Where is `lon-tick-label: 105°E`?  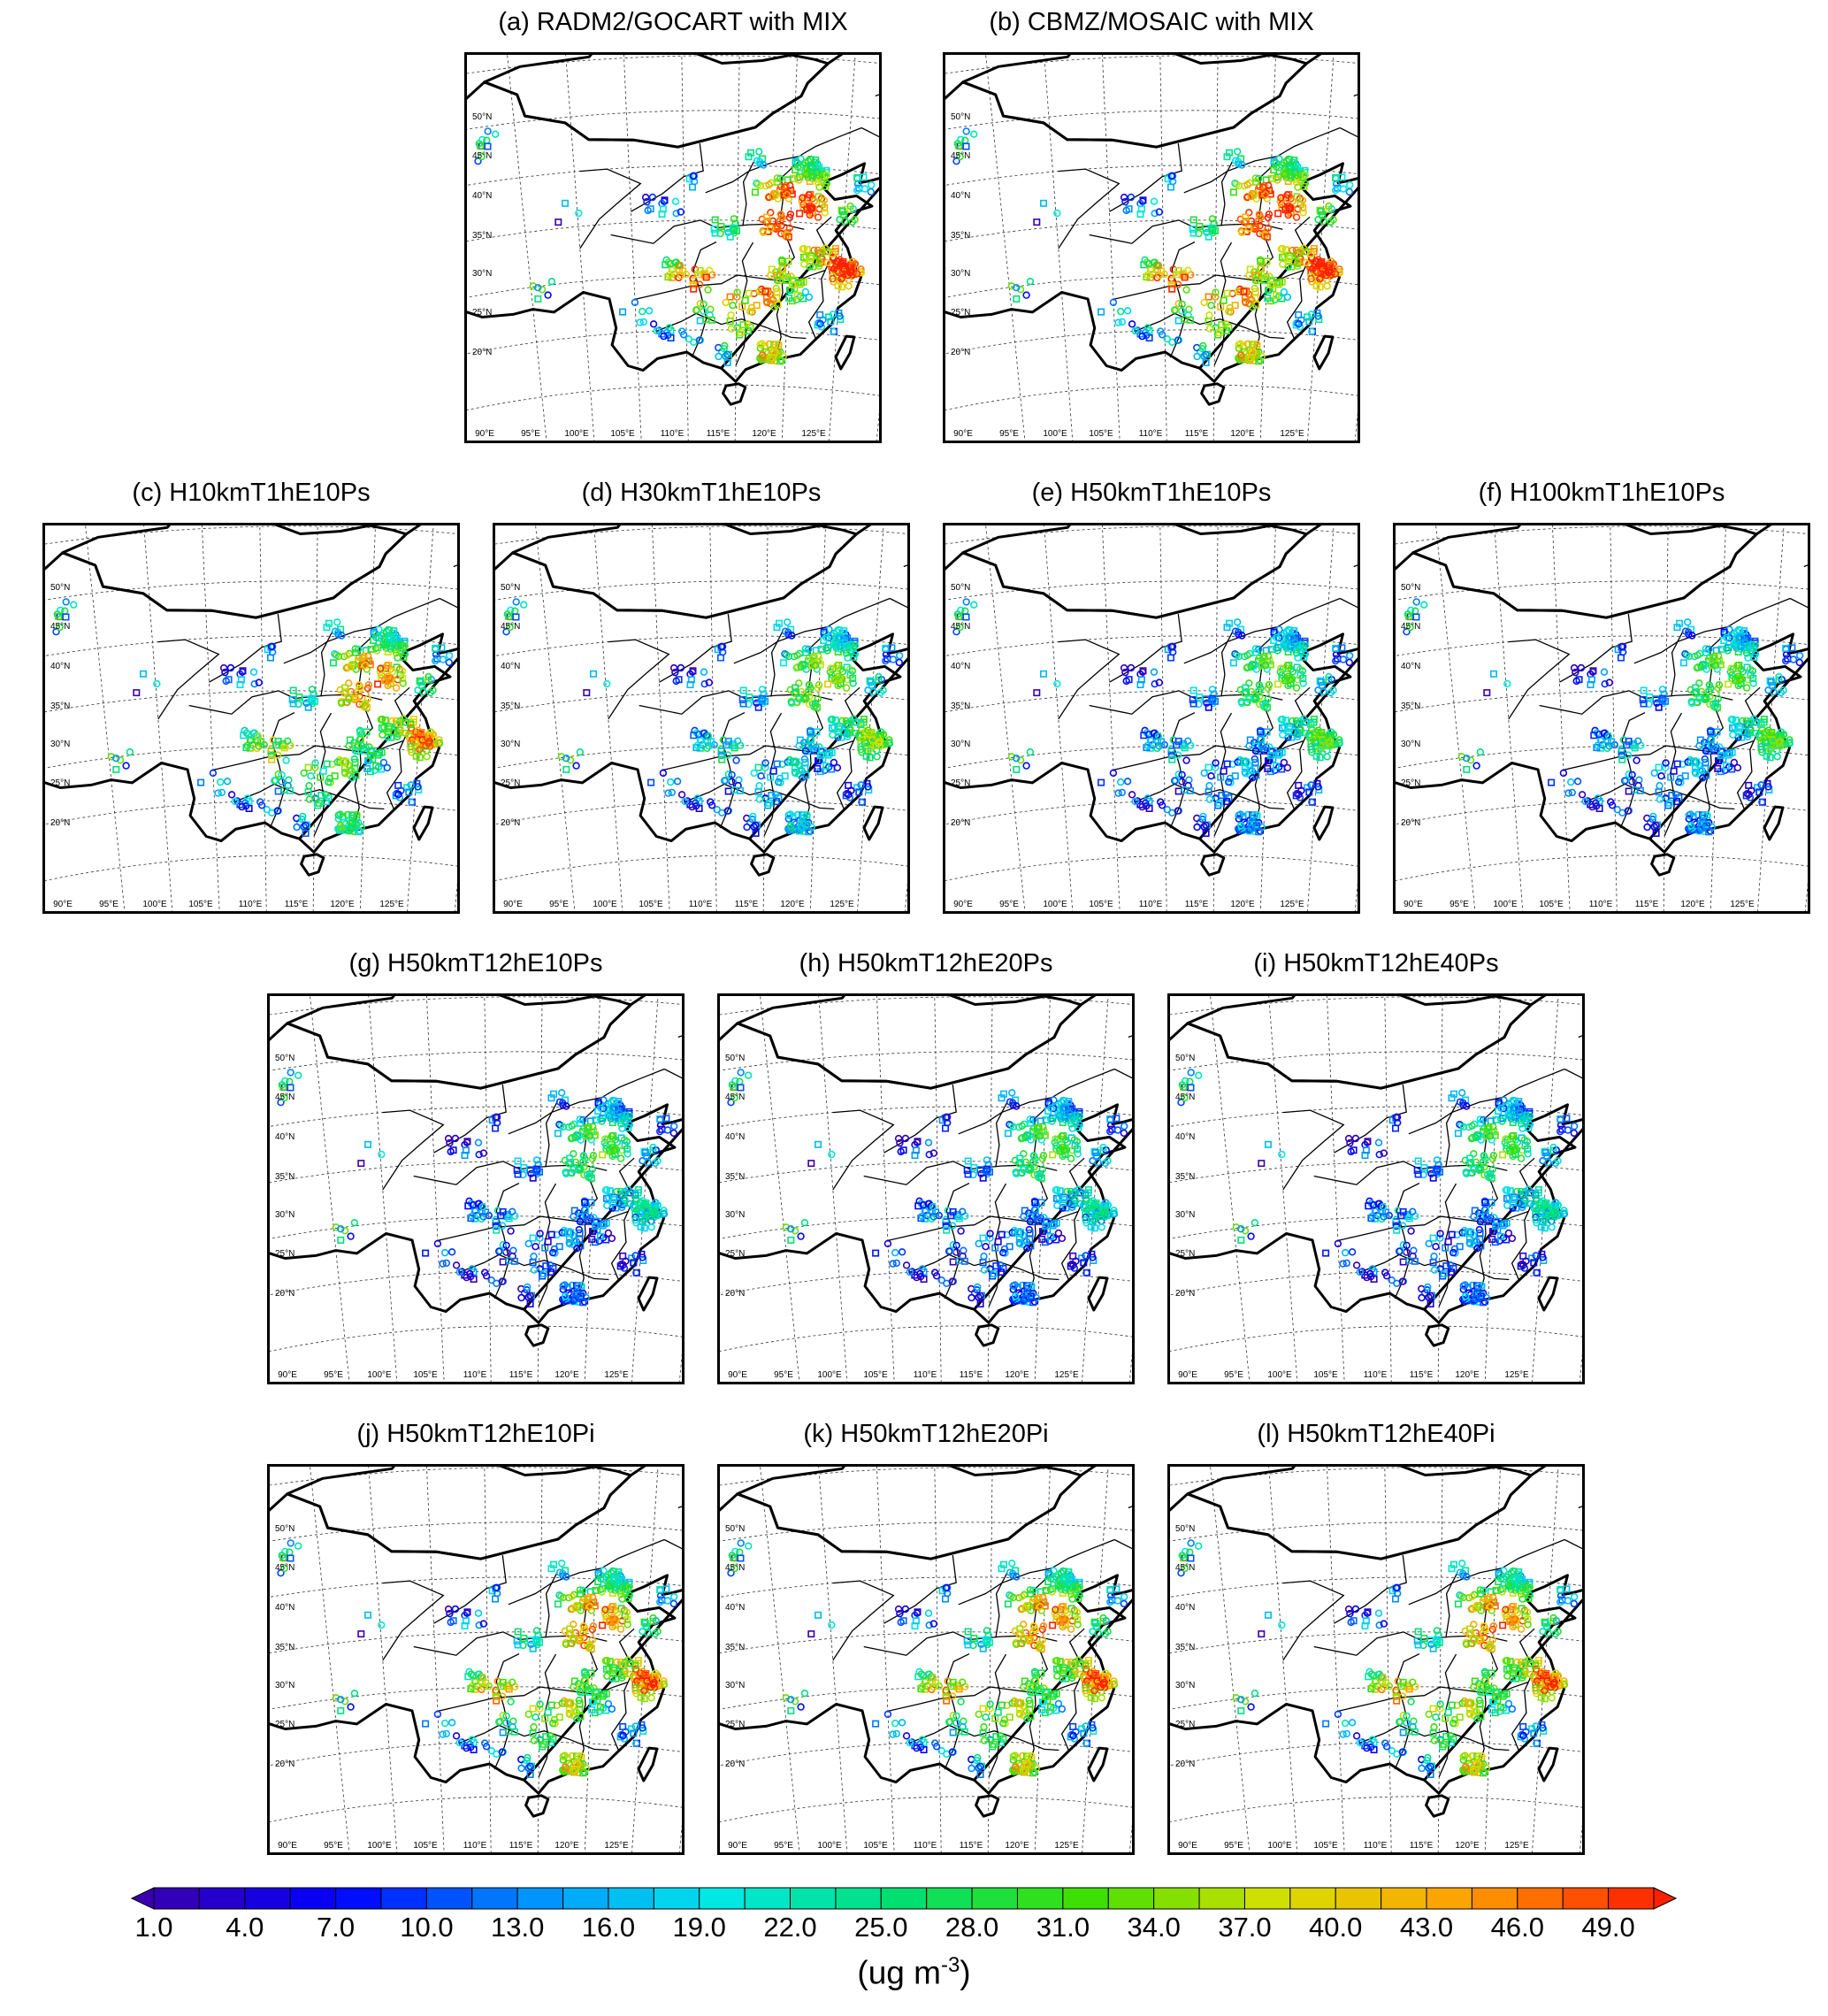 lon-tick-label: 105°E is located at coordinates (622, 434).